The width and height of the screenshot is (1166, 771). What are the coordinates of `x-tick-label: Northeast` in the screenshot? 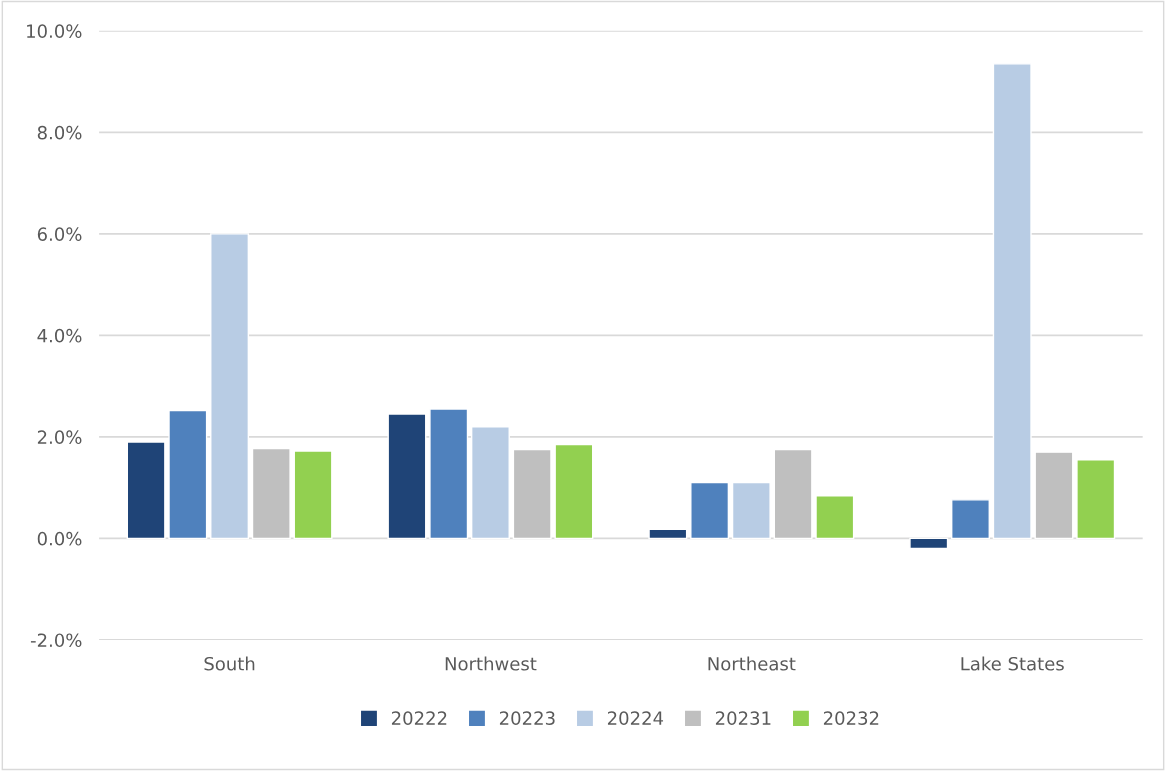 It's located at (752, 663).